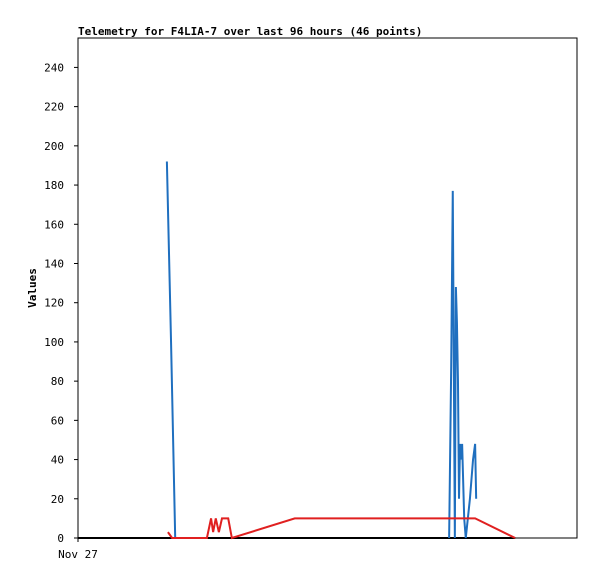 The width and height of the screenshot is (597, 579). I want to click on y-tick-label: 60, so click(57, 420).